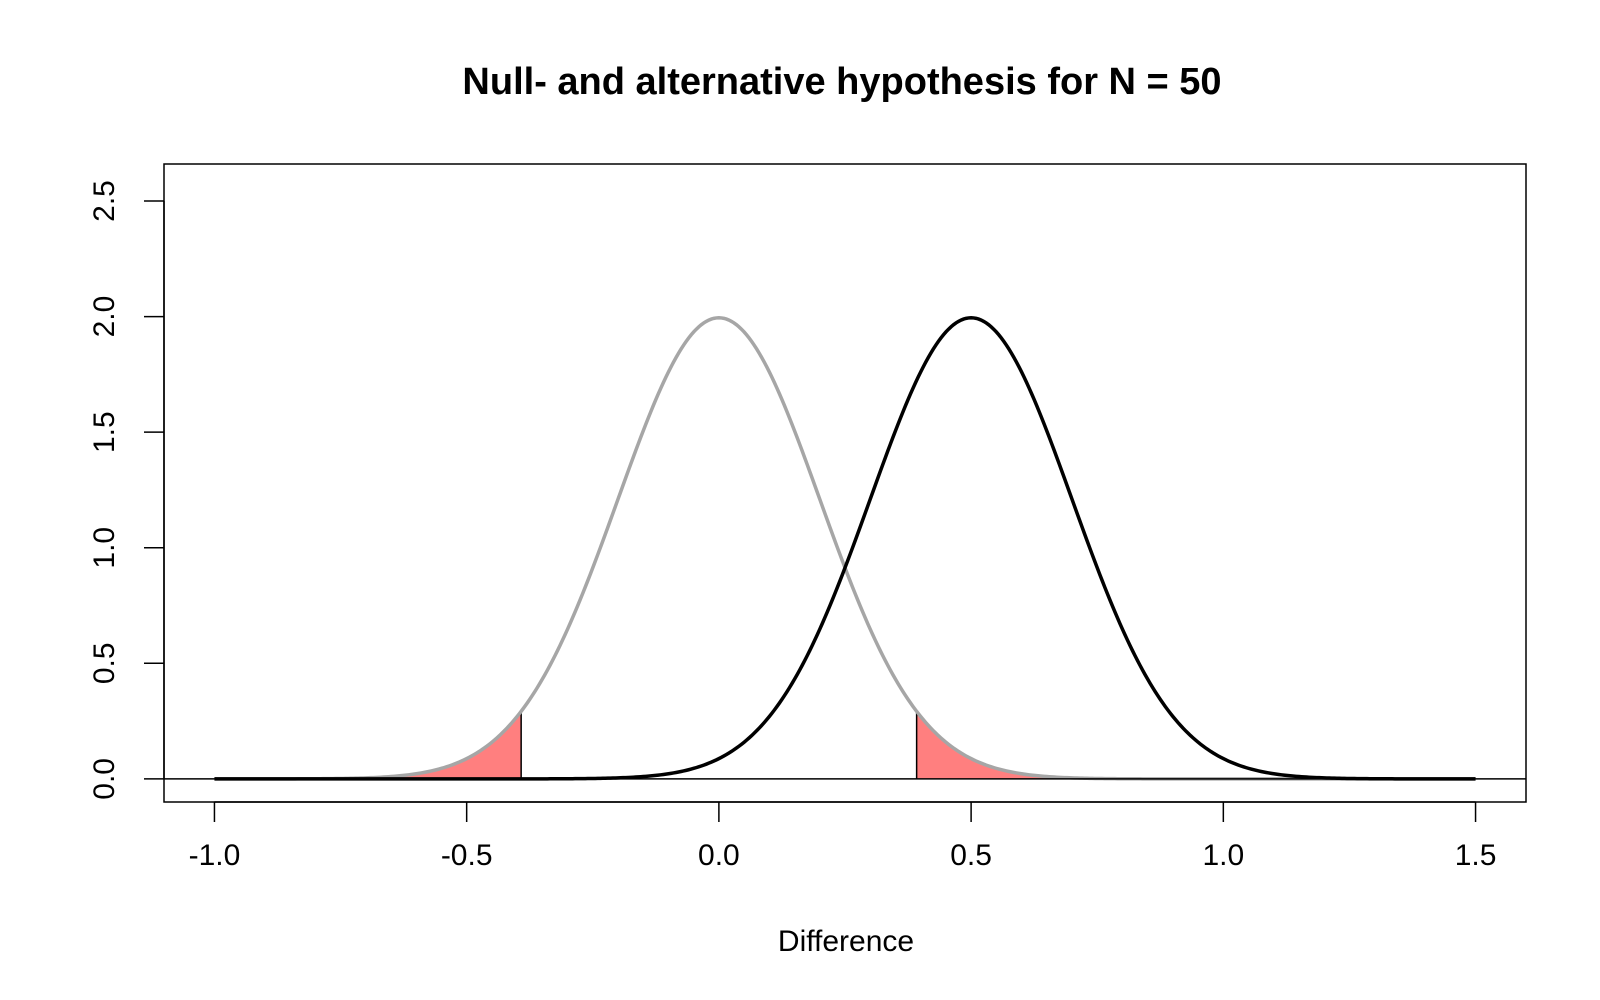  Describe the element at coordinates (1223, 855) in the screenshot. I see `x-tick-label: 1.0` at that location.